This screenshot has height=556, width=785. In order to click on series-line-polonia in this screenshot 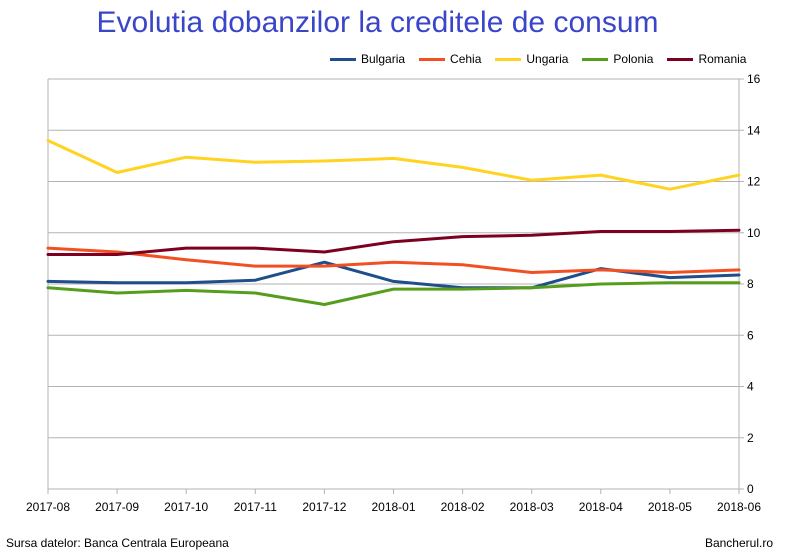, I will do `click(393, 293)`.